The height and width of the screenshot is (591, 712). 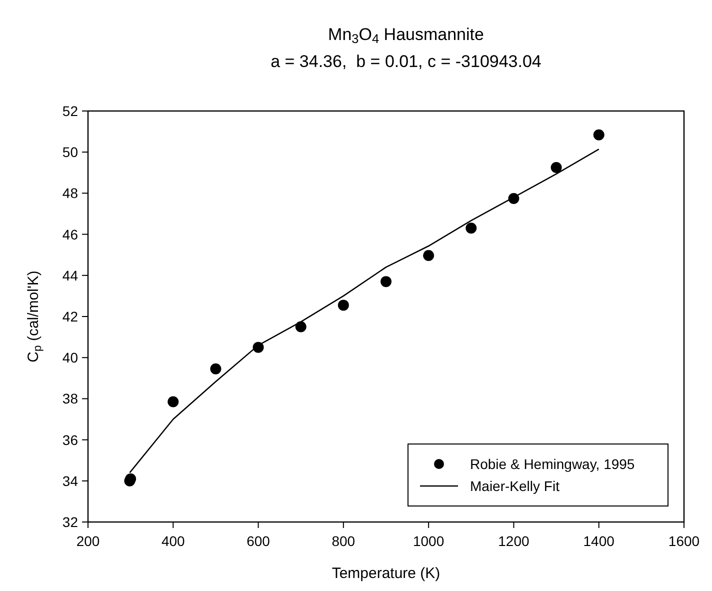 I want to click on y-tick-label: 44, so click(x=70, y=275).